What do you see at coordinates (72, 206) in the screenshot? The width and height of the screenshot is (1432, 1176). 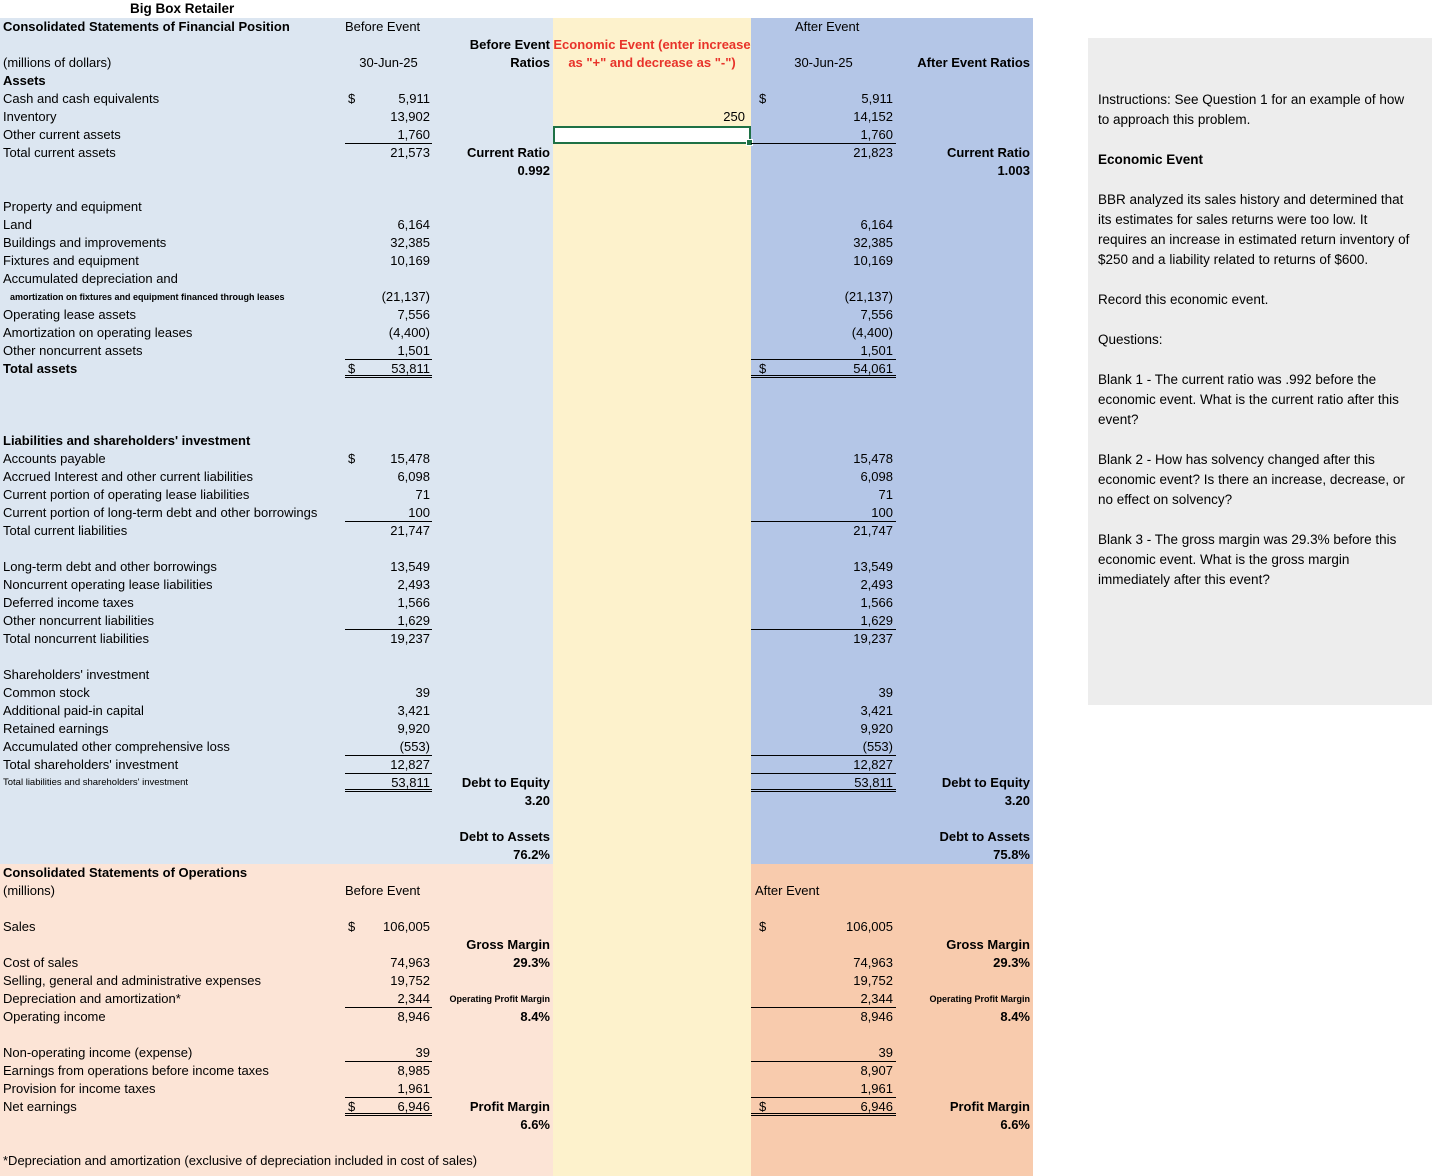 I see `pe-header: Property and equipment` at bounding box center [72, 206].